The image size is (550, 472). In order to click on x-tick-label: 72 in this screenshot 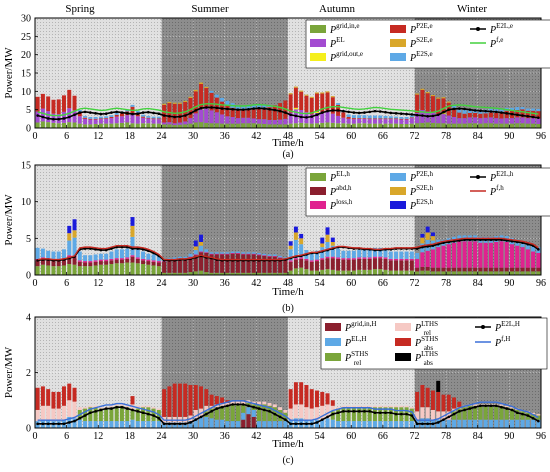, I will do `click(415, 136)`.